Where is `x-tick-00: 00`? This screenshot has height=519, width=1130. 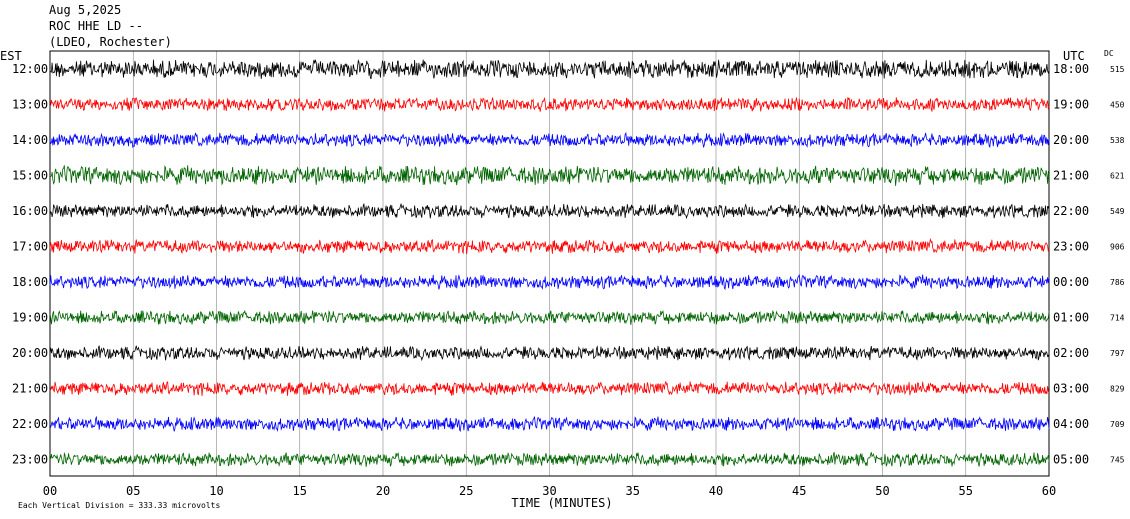 x-tick-00: 00 is located at coordinates (50, 491).